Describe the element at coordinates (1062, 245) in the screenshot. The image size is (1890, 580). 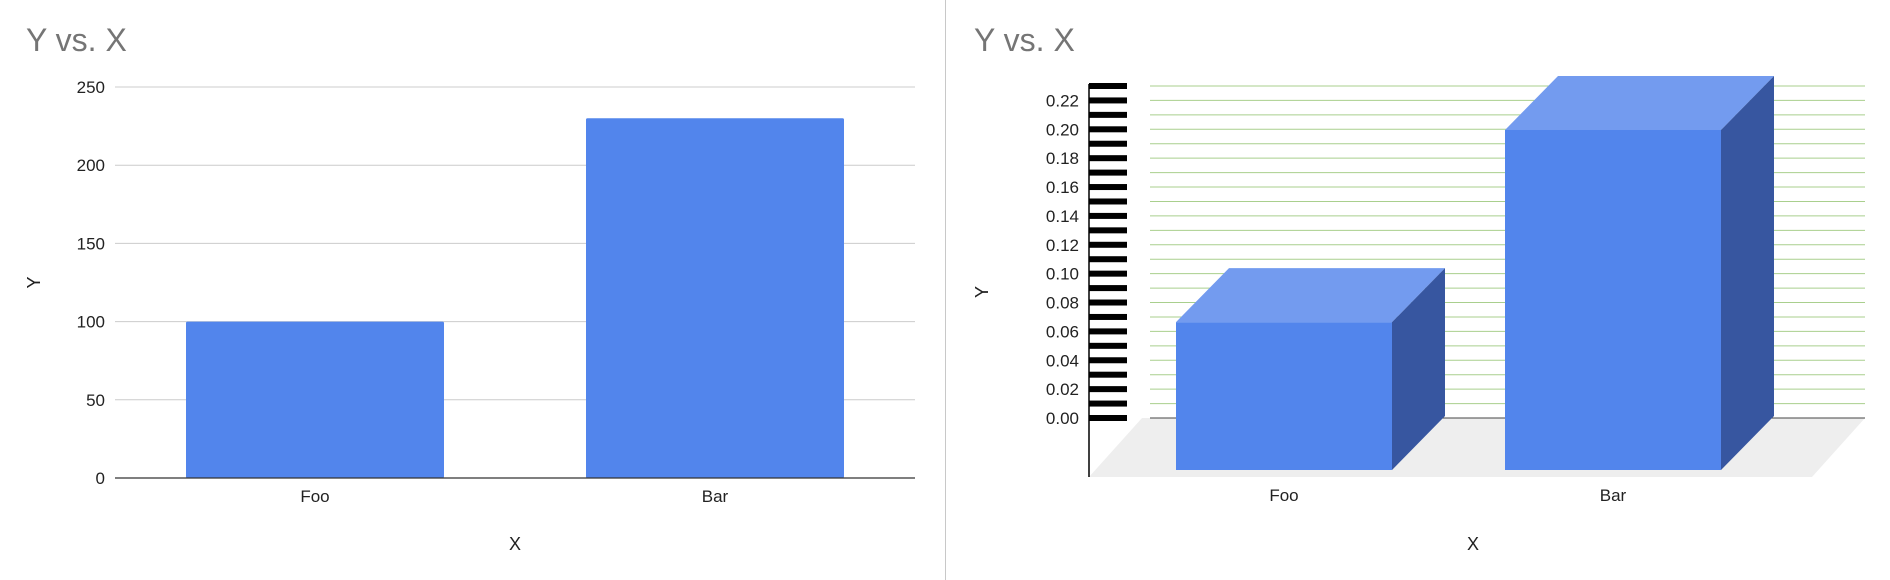
I see `y-tick-label: 0.12` at that location.